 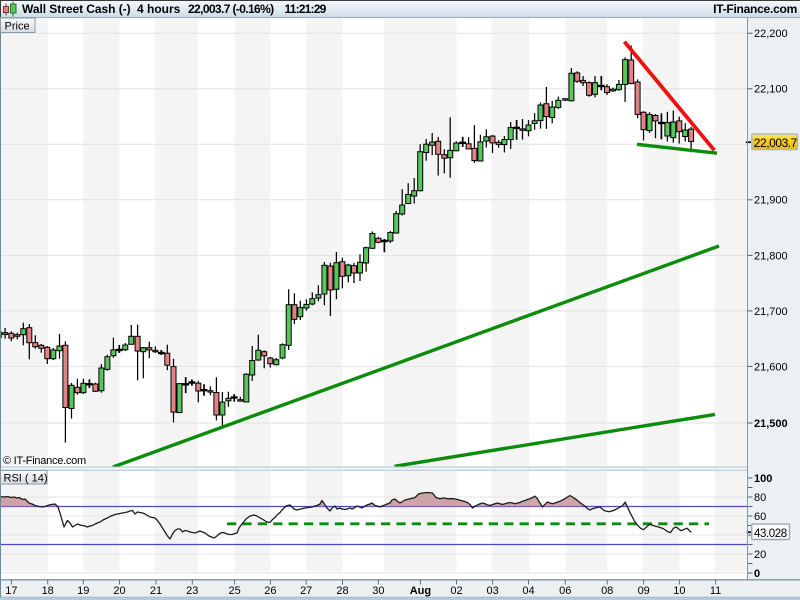 What do you see at coordinates (770, 534) in the screenshot?
I see `svg-text: 43.028` at bounding box center [770, 534].